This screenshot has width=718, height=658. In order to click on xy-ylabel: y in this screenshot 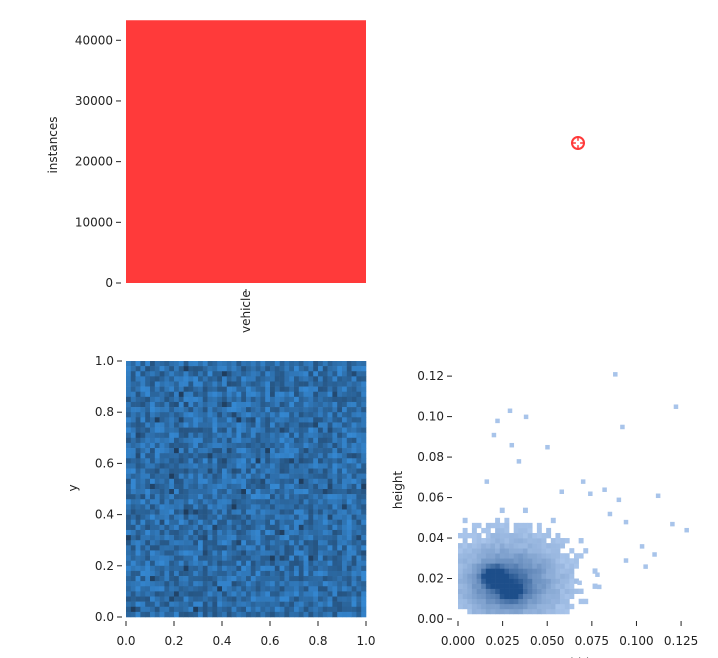, I will do `click(73, 487)`.